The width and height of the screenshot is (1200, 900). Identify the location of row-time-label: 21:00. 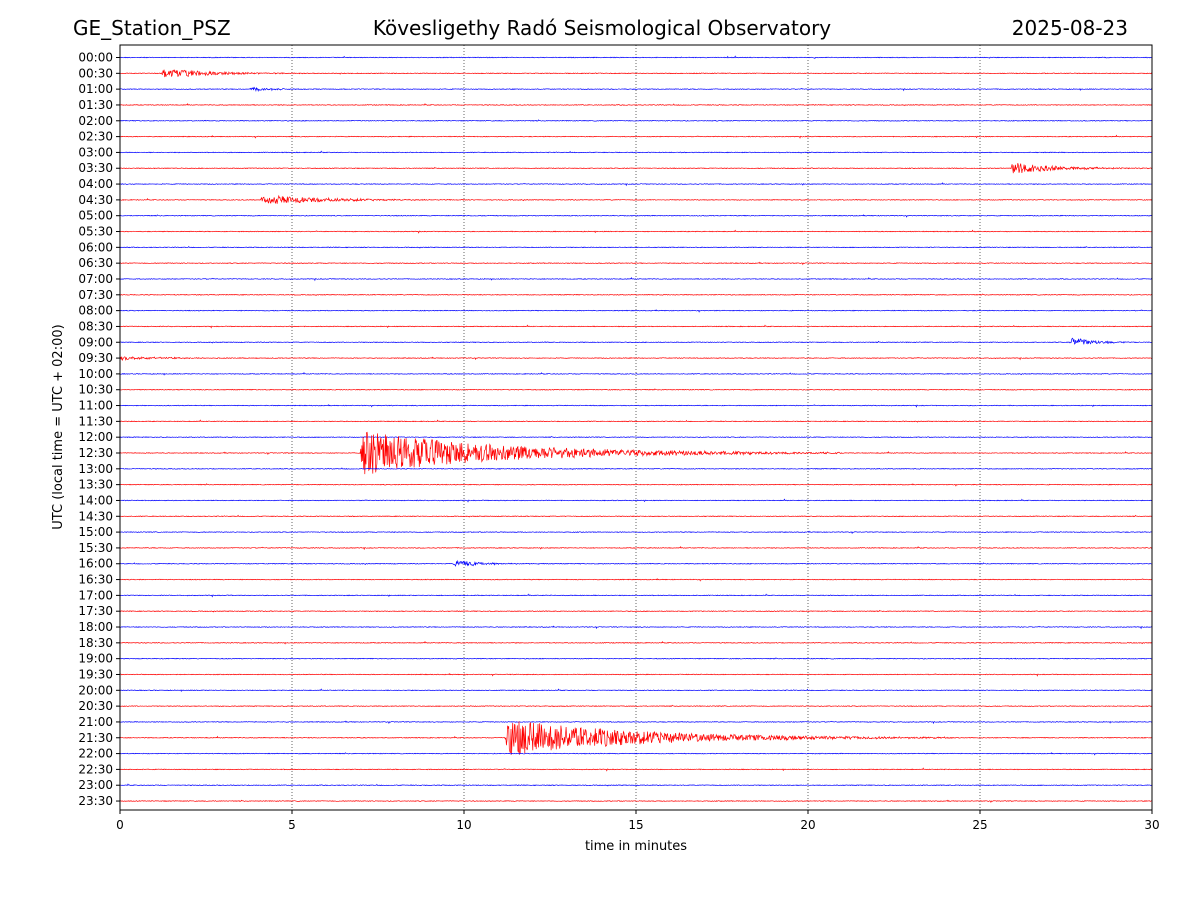
(95, 722).